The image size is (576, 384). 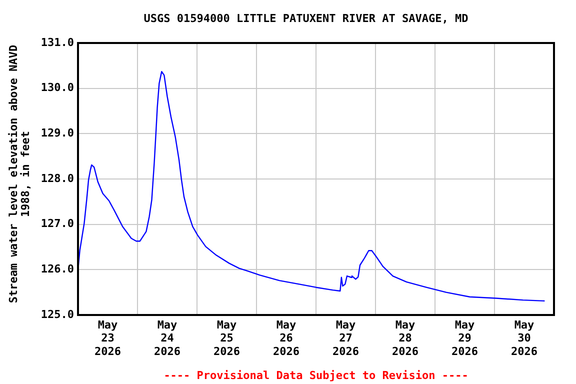 I want to click on chart-title: USGS 01594000 LITTLE PATUXENT RIVER AT SAVAGE, MD, so click(x=306, y=18).